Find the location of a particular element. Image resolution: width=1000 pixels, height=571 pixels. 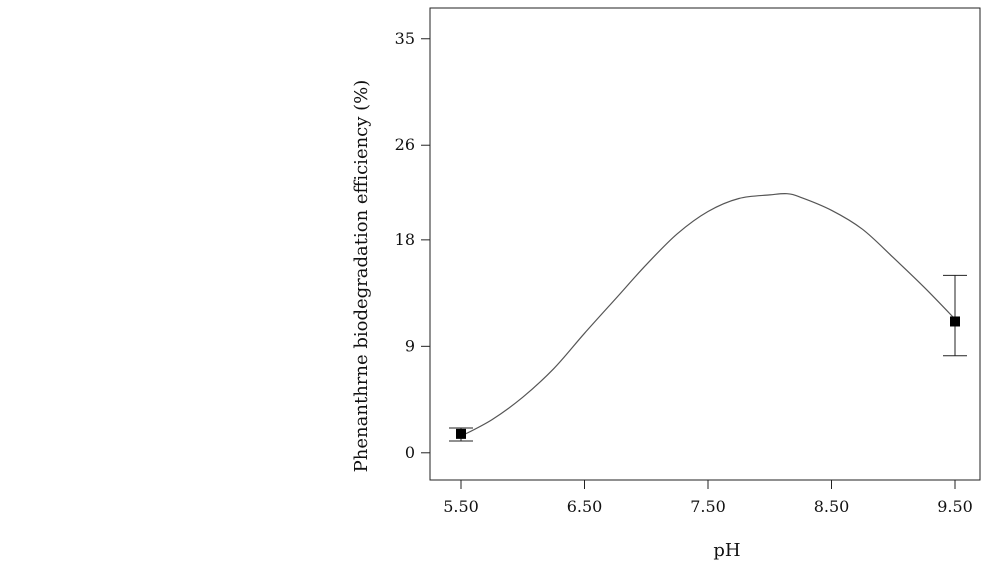

x-tick-label: 5.50 is located at coordinates (461, 506).